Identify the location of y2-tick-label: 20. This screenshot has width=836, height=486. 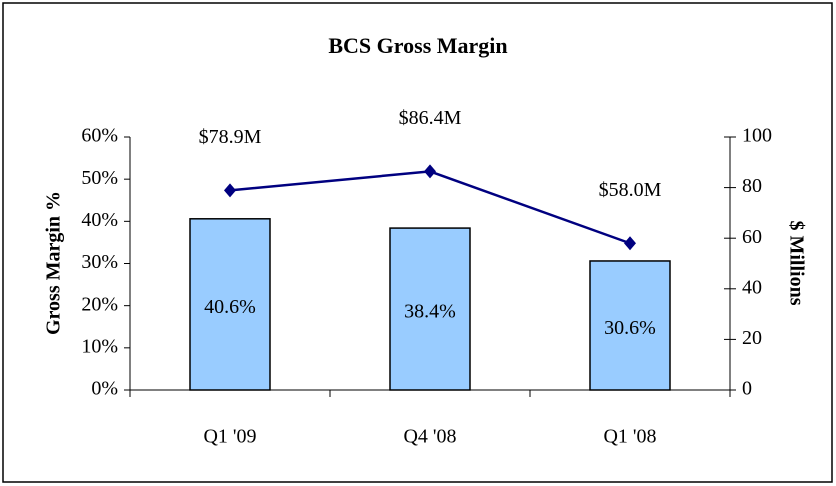
(752, 338).